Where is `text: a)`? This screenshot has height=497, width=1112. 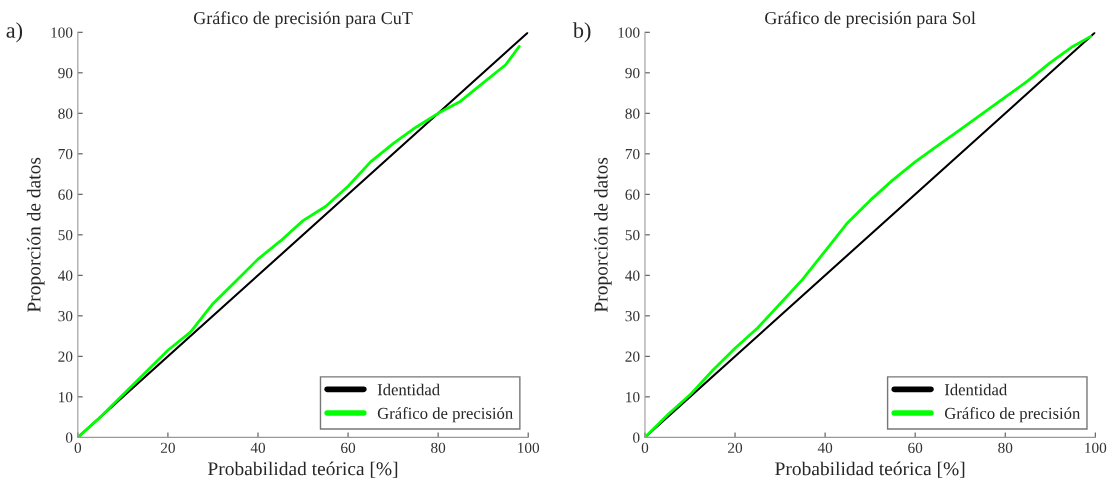 text: a) is located at coordinates (14, 32).